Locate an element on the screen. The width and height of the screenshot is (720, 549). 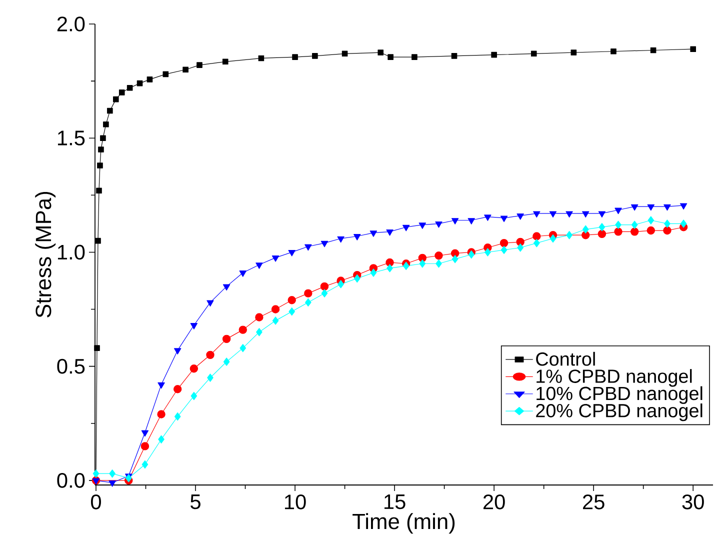
x-axis-title: Time (min) is located at coordinates (403, 523).